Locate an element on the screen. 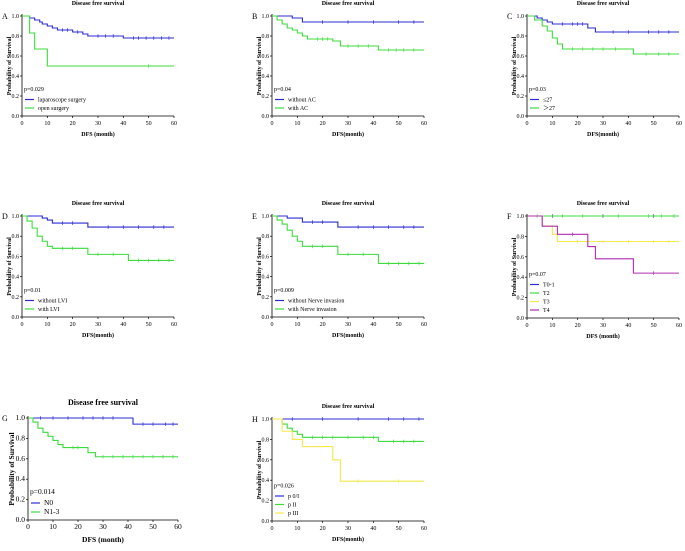 Image resolution: width=685 pixels, height=551 pixels. legend-label: with LVI is located at coordinates (49, 310).